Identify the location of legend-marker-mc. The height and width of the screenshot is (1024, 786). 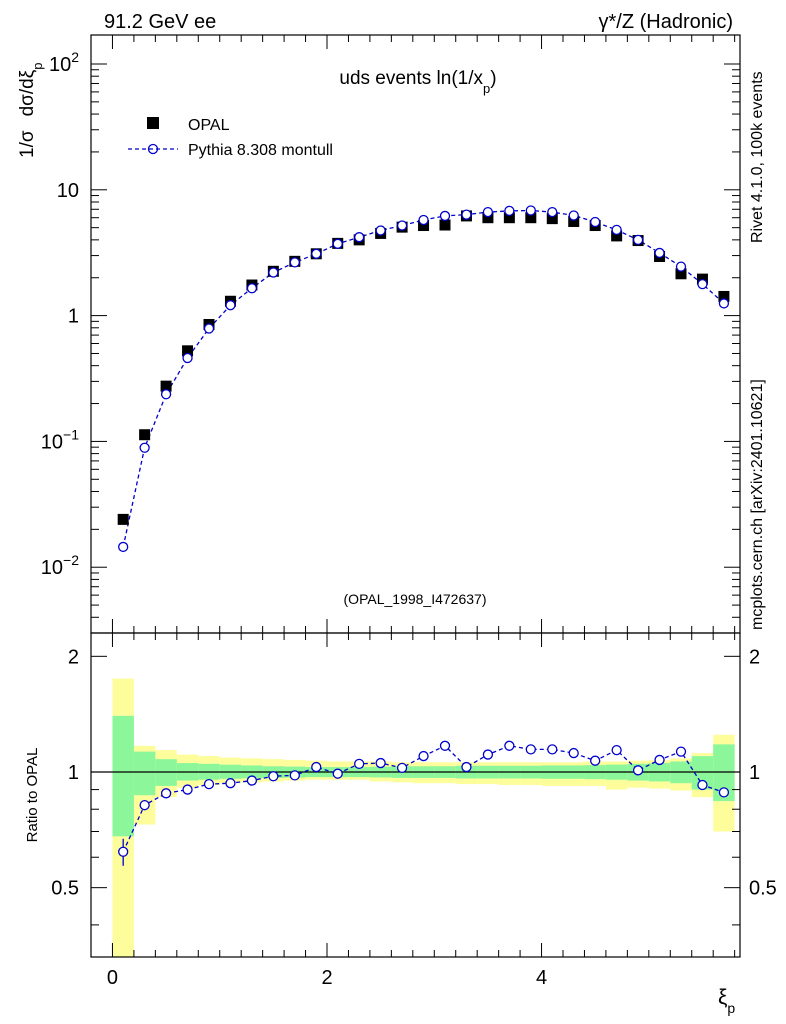
(153, 149).